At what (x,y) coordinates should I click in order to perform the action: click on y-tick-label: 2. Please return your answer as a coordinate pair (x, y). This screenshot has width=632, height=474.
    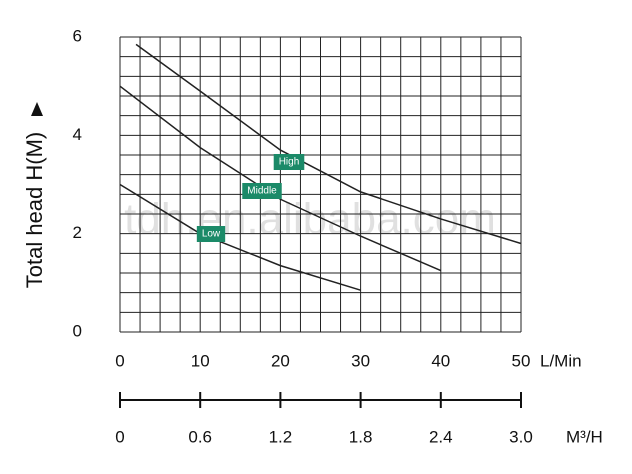
    Looking at the image, I should click on (77, 232).